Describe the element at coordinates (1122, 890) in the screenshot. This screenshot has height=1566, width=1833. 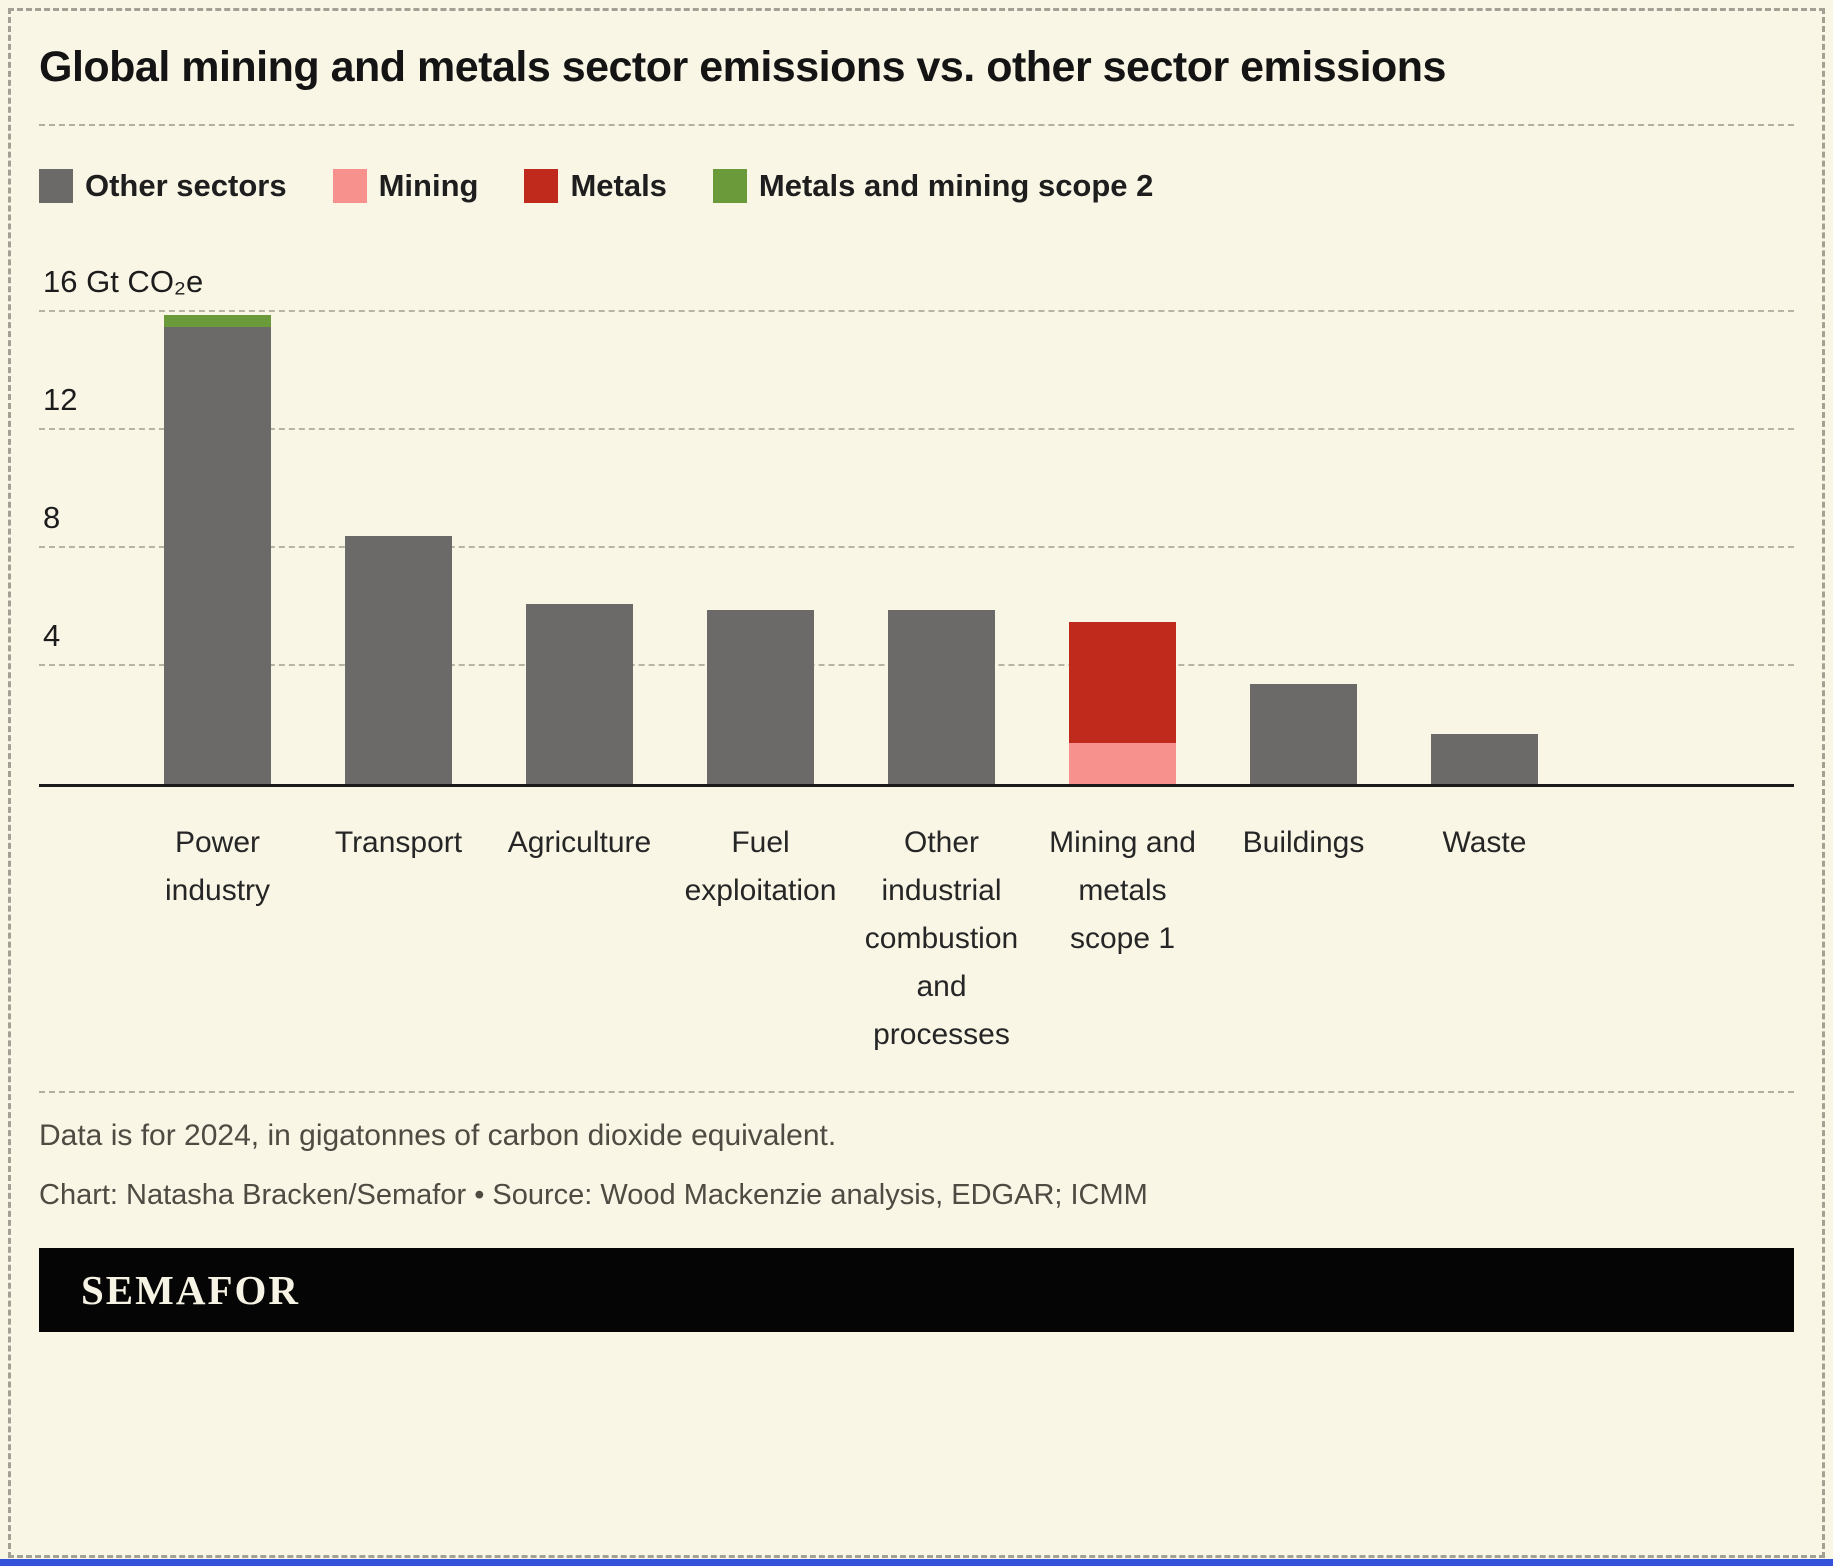
I see `category-label: Mining and metals scope 1` at that location.